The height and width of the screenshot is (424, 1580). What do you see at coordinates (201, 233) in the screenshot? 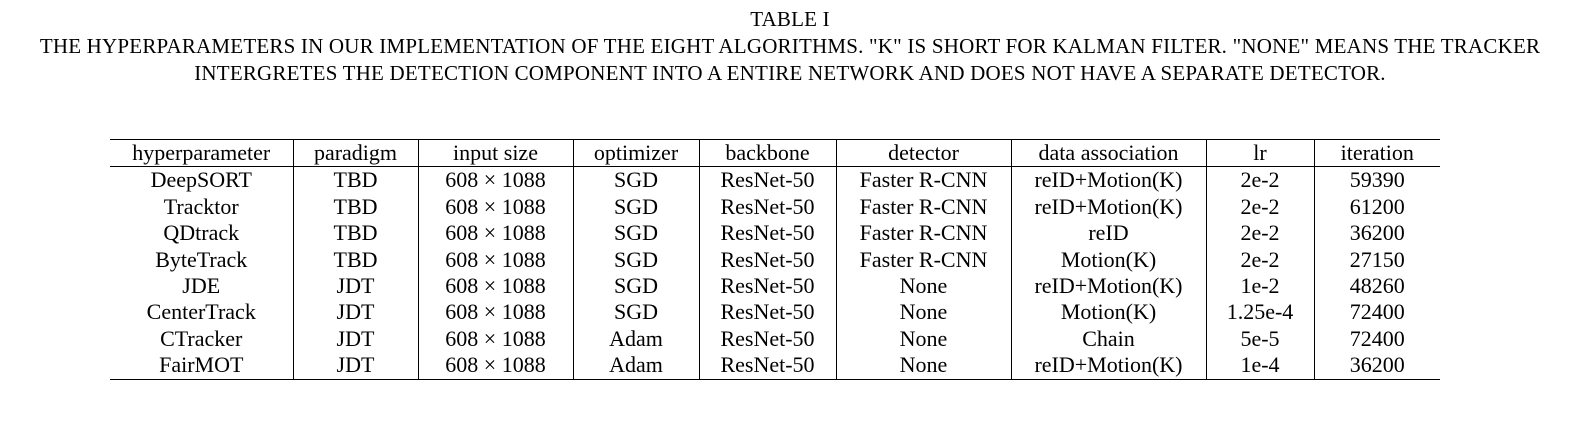
I see `algorithm-name-cell: QDtrack` at bounding box center [201, 233].